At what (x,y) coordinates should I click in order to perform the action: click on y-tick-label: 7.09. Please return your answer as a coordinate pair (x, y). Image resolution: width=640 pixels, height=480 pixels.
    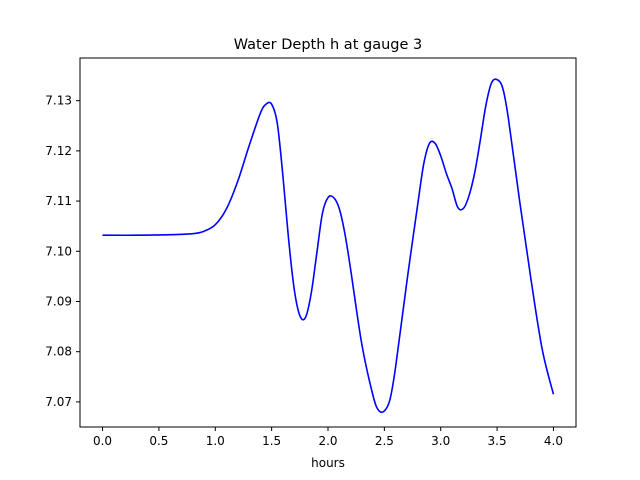
    Looking at the image, I should click on (58, 301).